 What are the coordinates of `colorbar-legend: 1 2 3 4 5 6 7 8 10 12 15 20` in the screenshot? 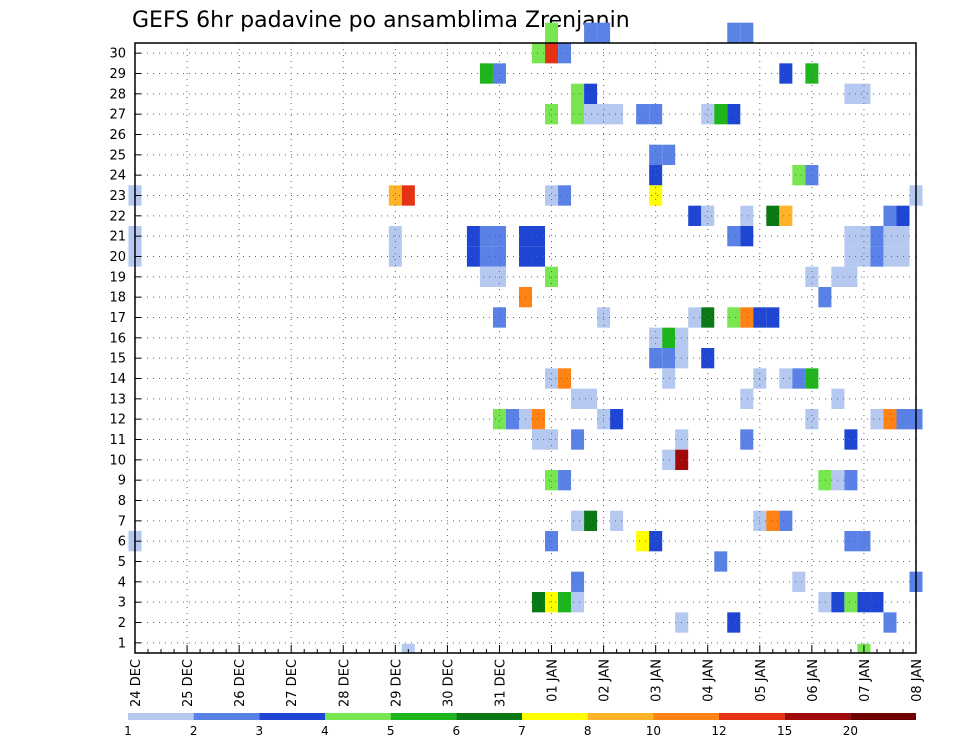 It's located at (520, 725).